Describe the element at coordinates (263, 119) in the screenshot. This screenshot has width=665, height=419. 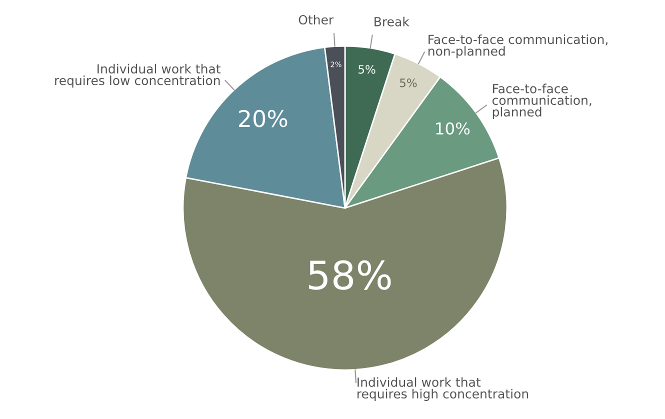
I see `data-label: 20%` at that location.